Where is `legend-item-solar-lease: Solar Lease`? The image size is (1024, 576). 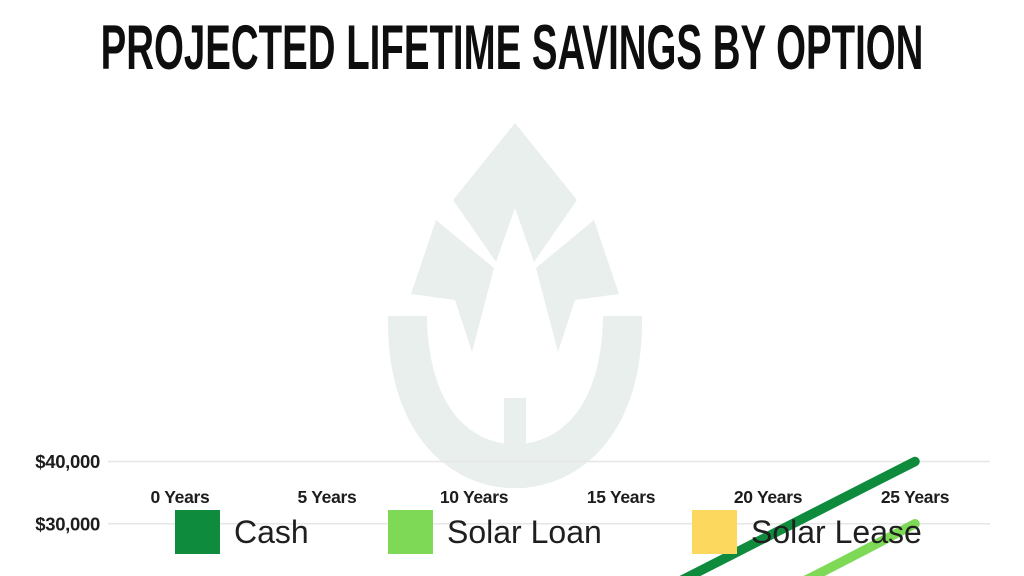 legend-item-solar-lease: Solar Lease is located at coordinates (807, 532).